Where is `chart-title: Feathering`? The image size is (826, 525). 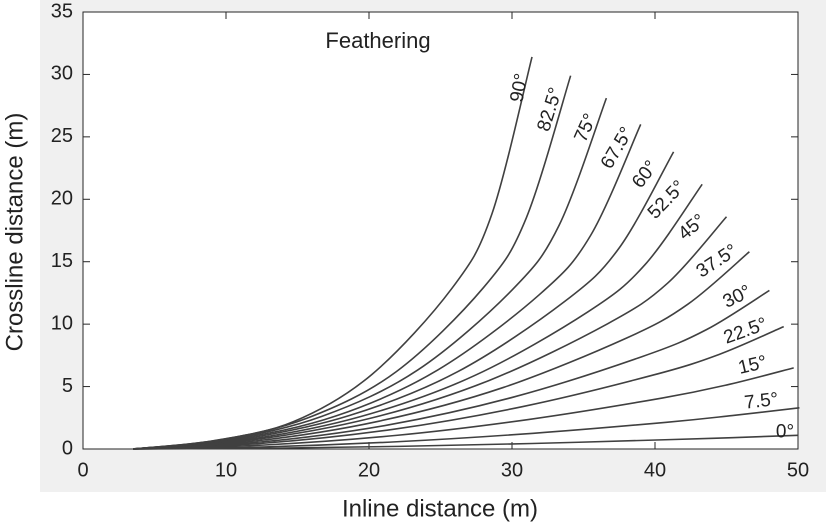 chart-title: Feathering is located at coordinates (377, 40).